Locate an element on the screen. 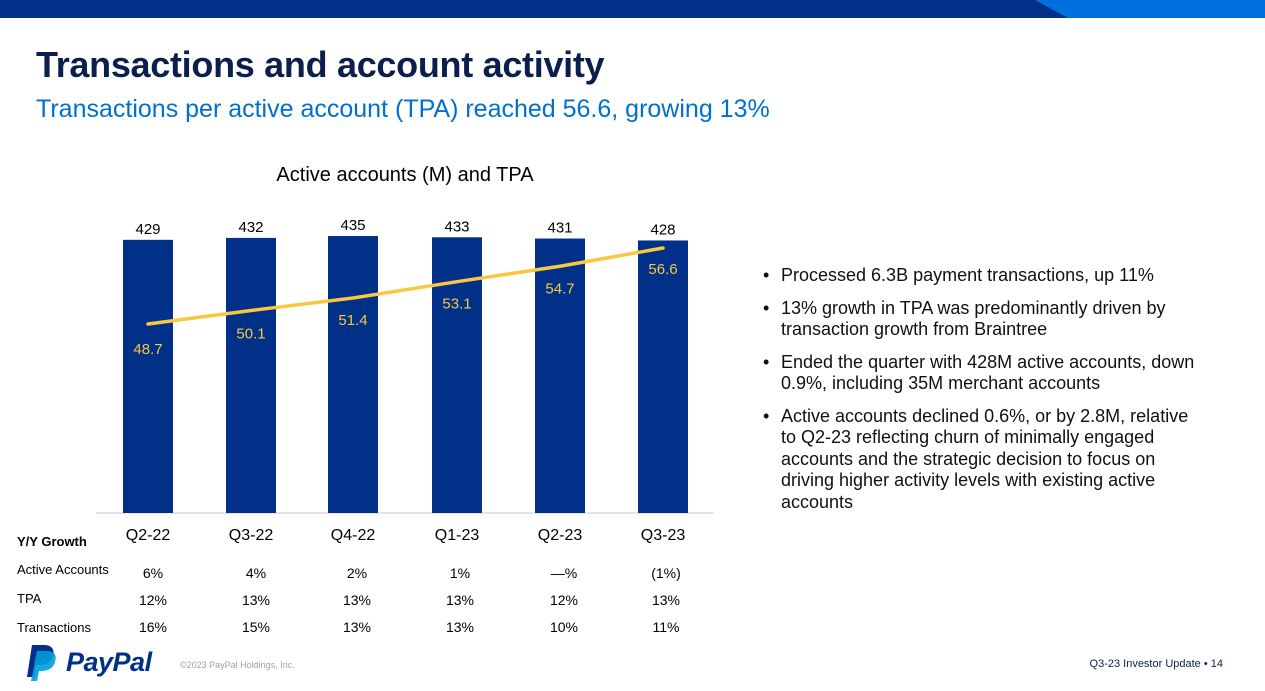 Image resolution: width=1265 pixels, height=691 pixels. yy-cell: 2% is located at coordinates (357, 573).